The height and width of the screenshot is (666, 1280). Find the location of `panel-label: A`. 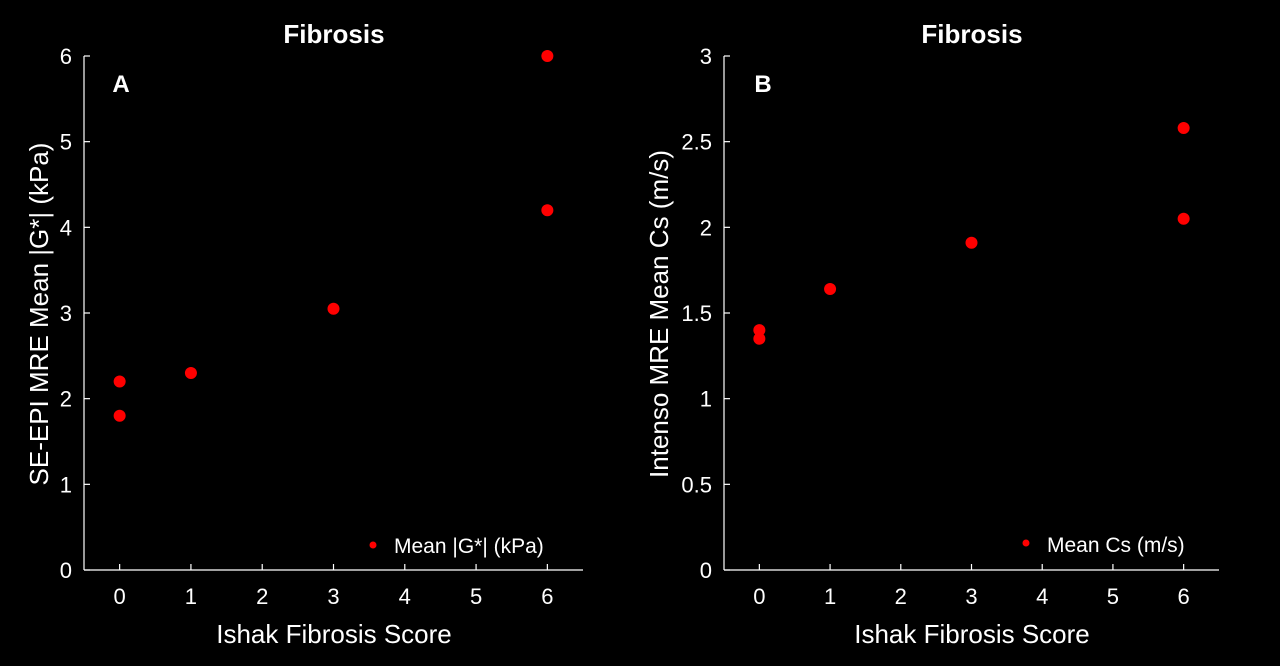

panel-label: A is located at coordinates (120, 84).